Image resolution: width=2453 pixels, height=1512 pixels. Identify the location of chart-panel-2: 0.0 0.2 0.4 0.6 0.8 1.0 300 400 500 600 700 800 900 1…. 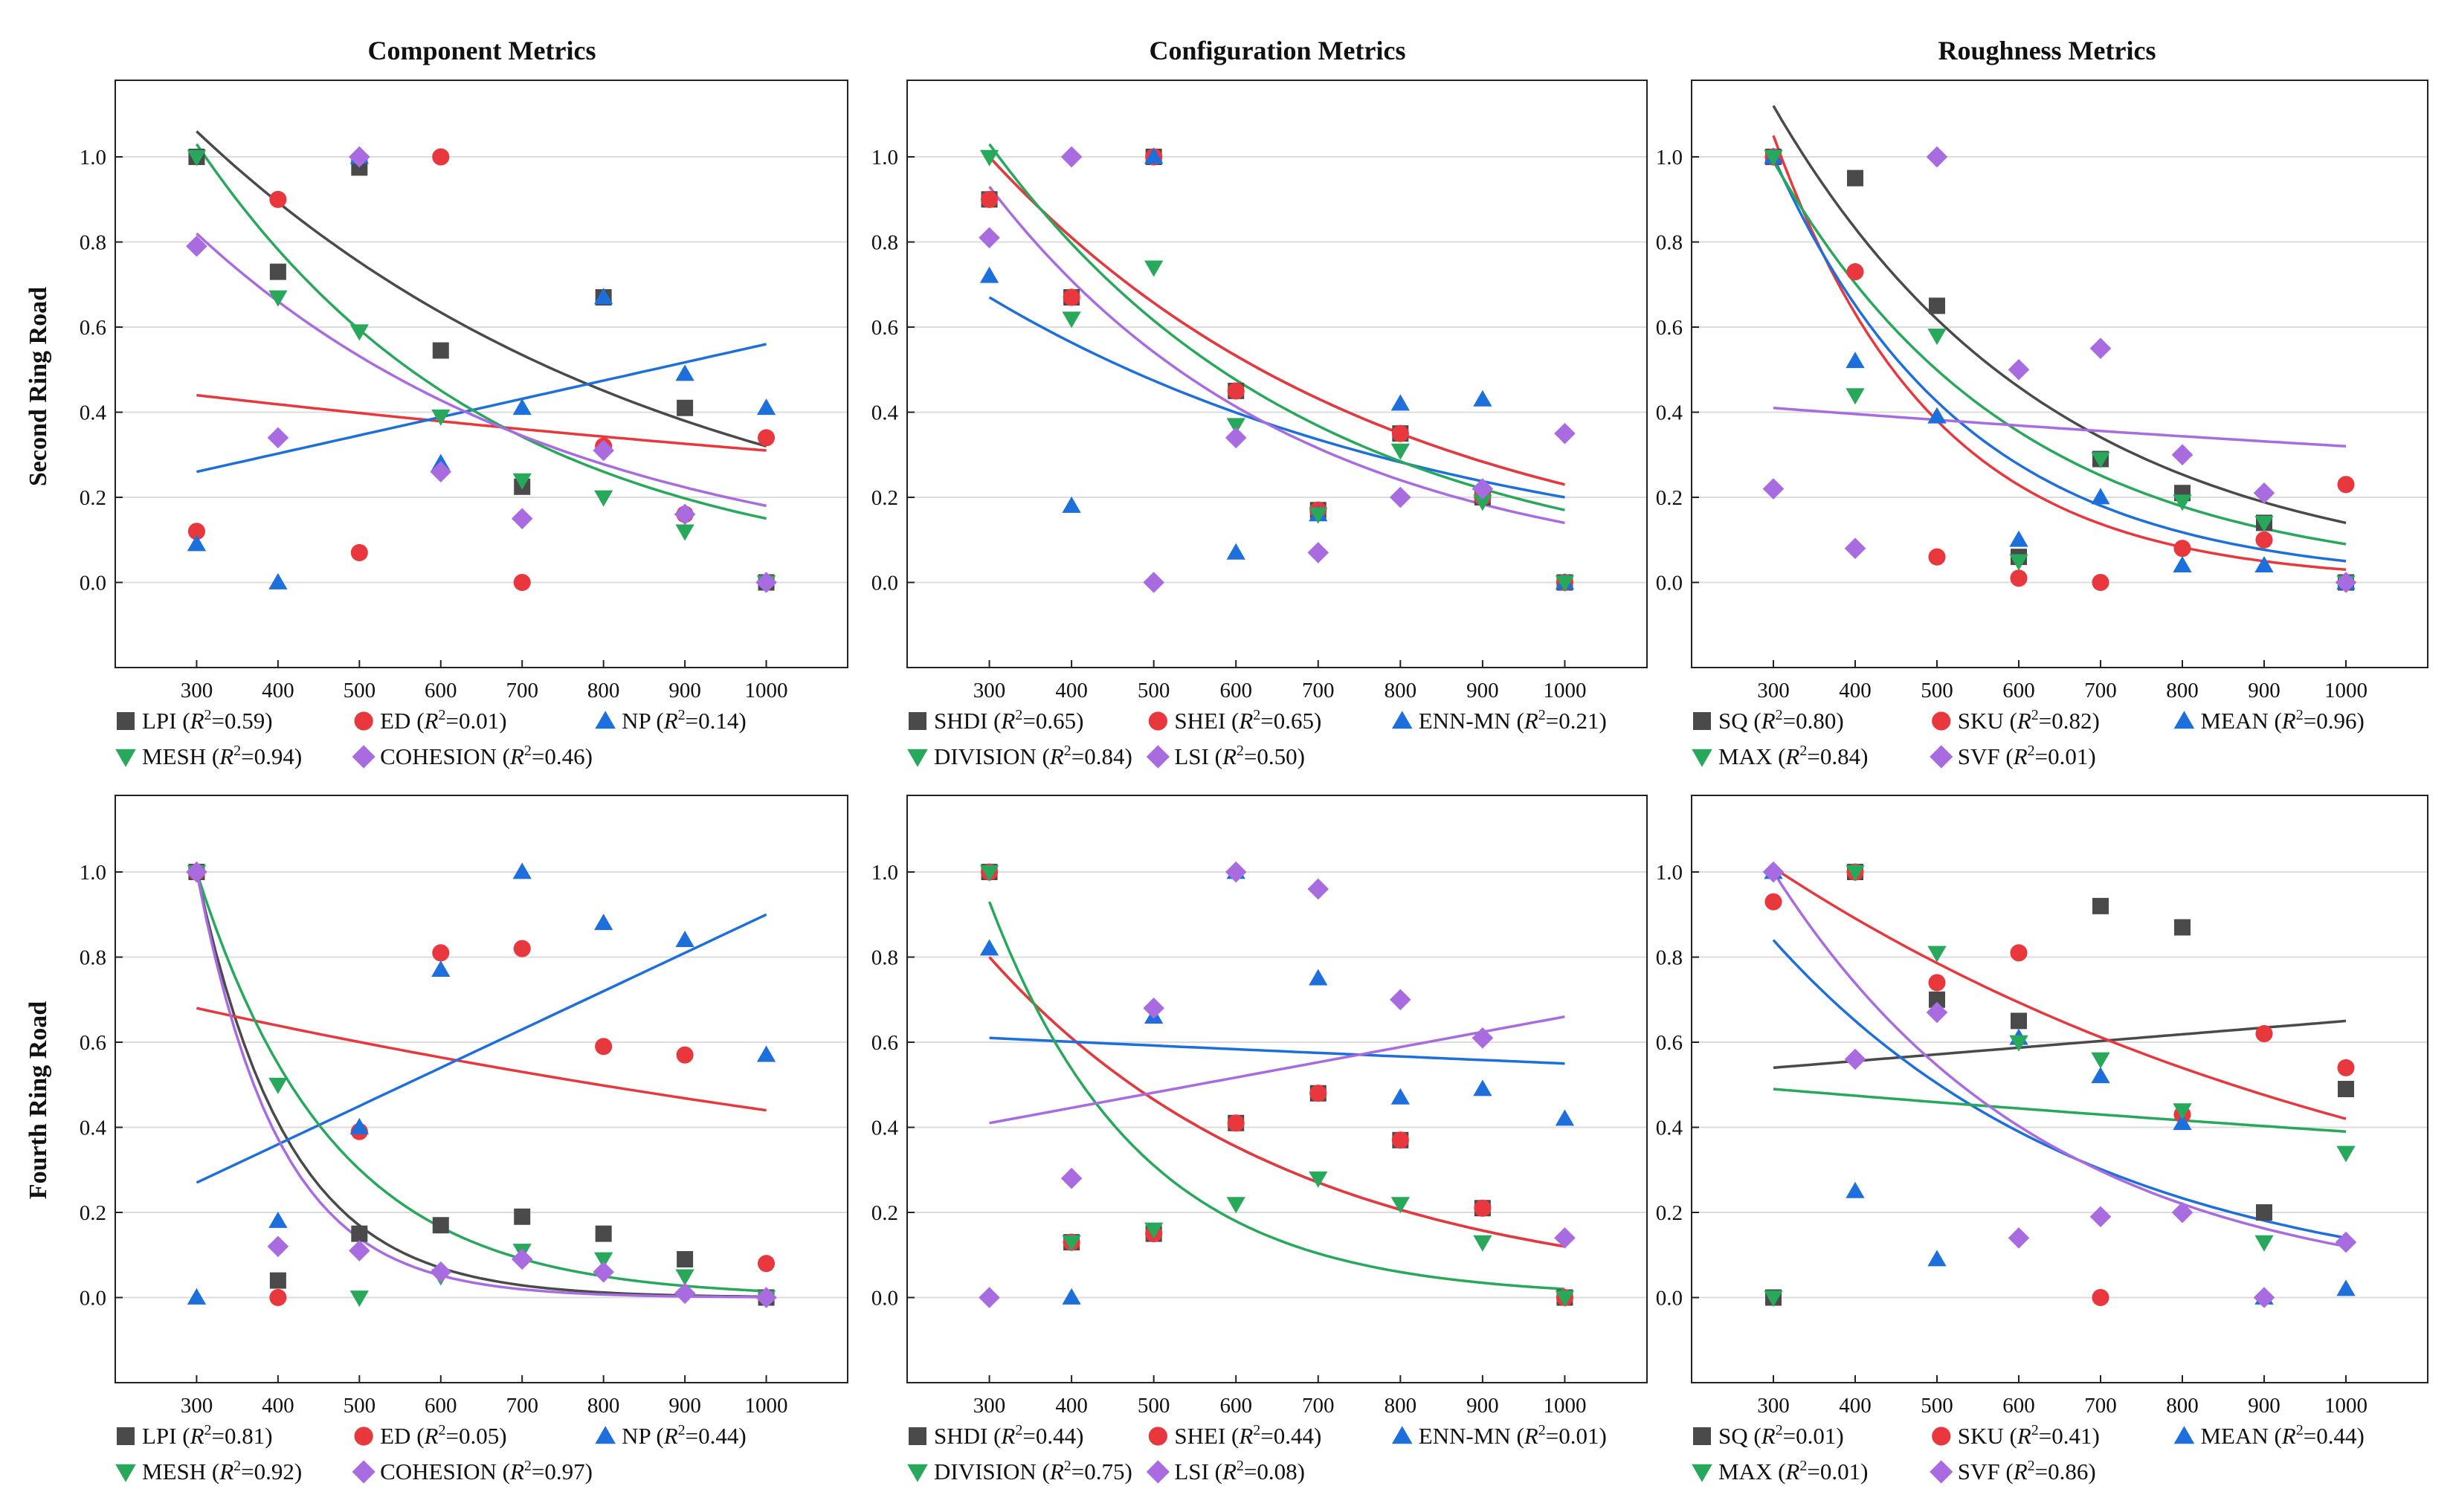
(1259, 425).